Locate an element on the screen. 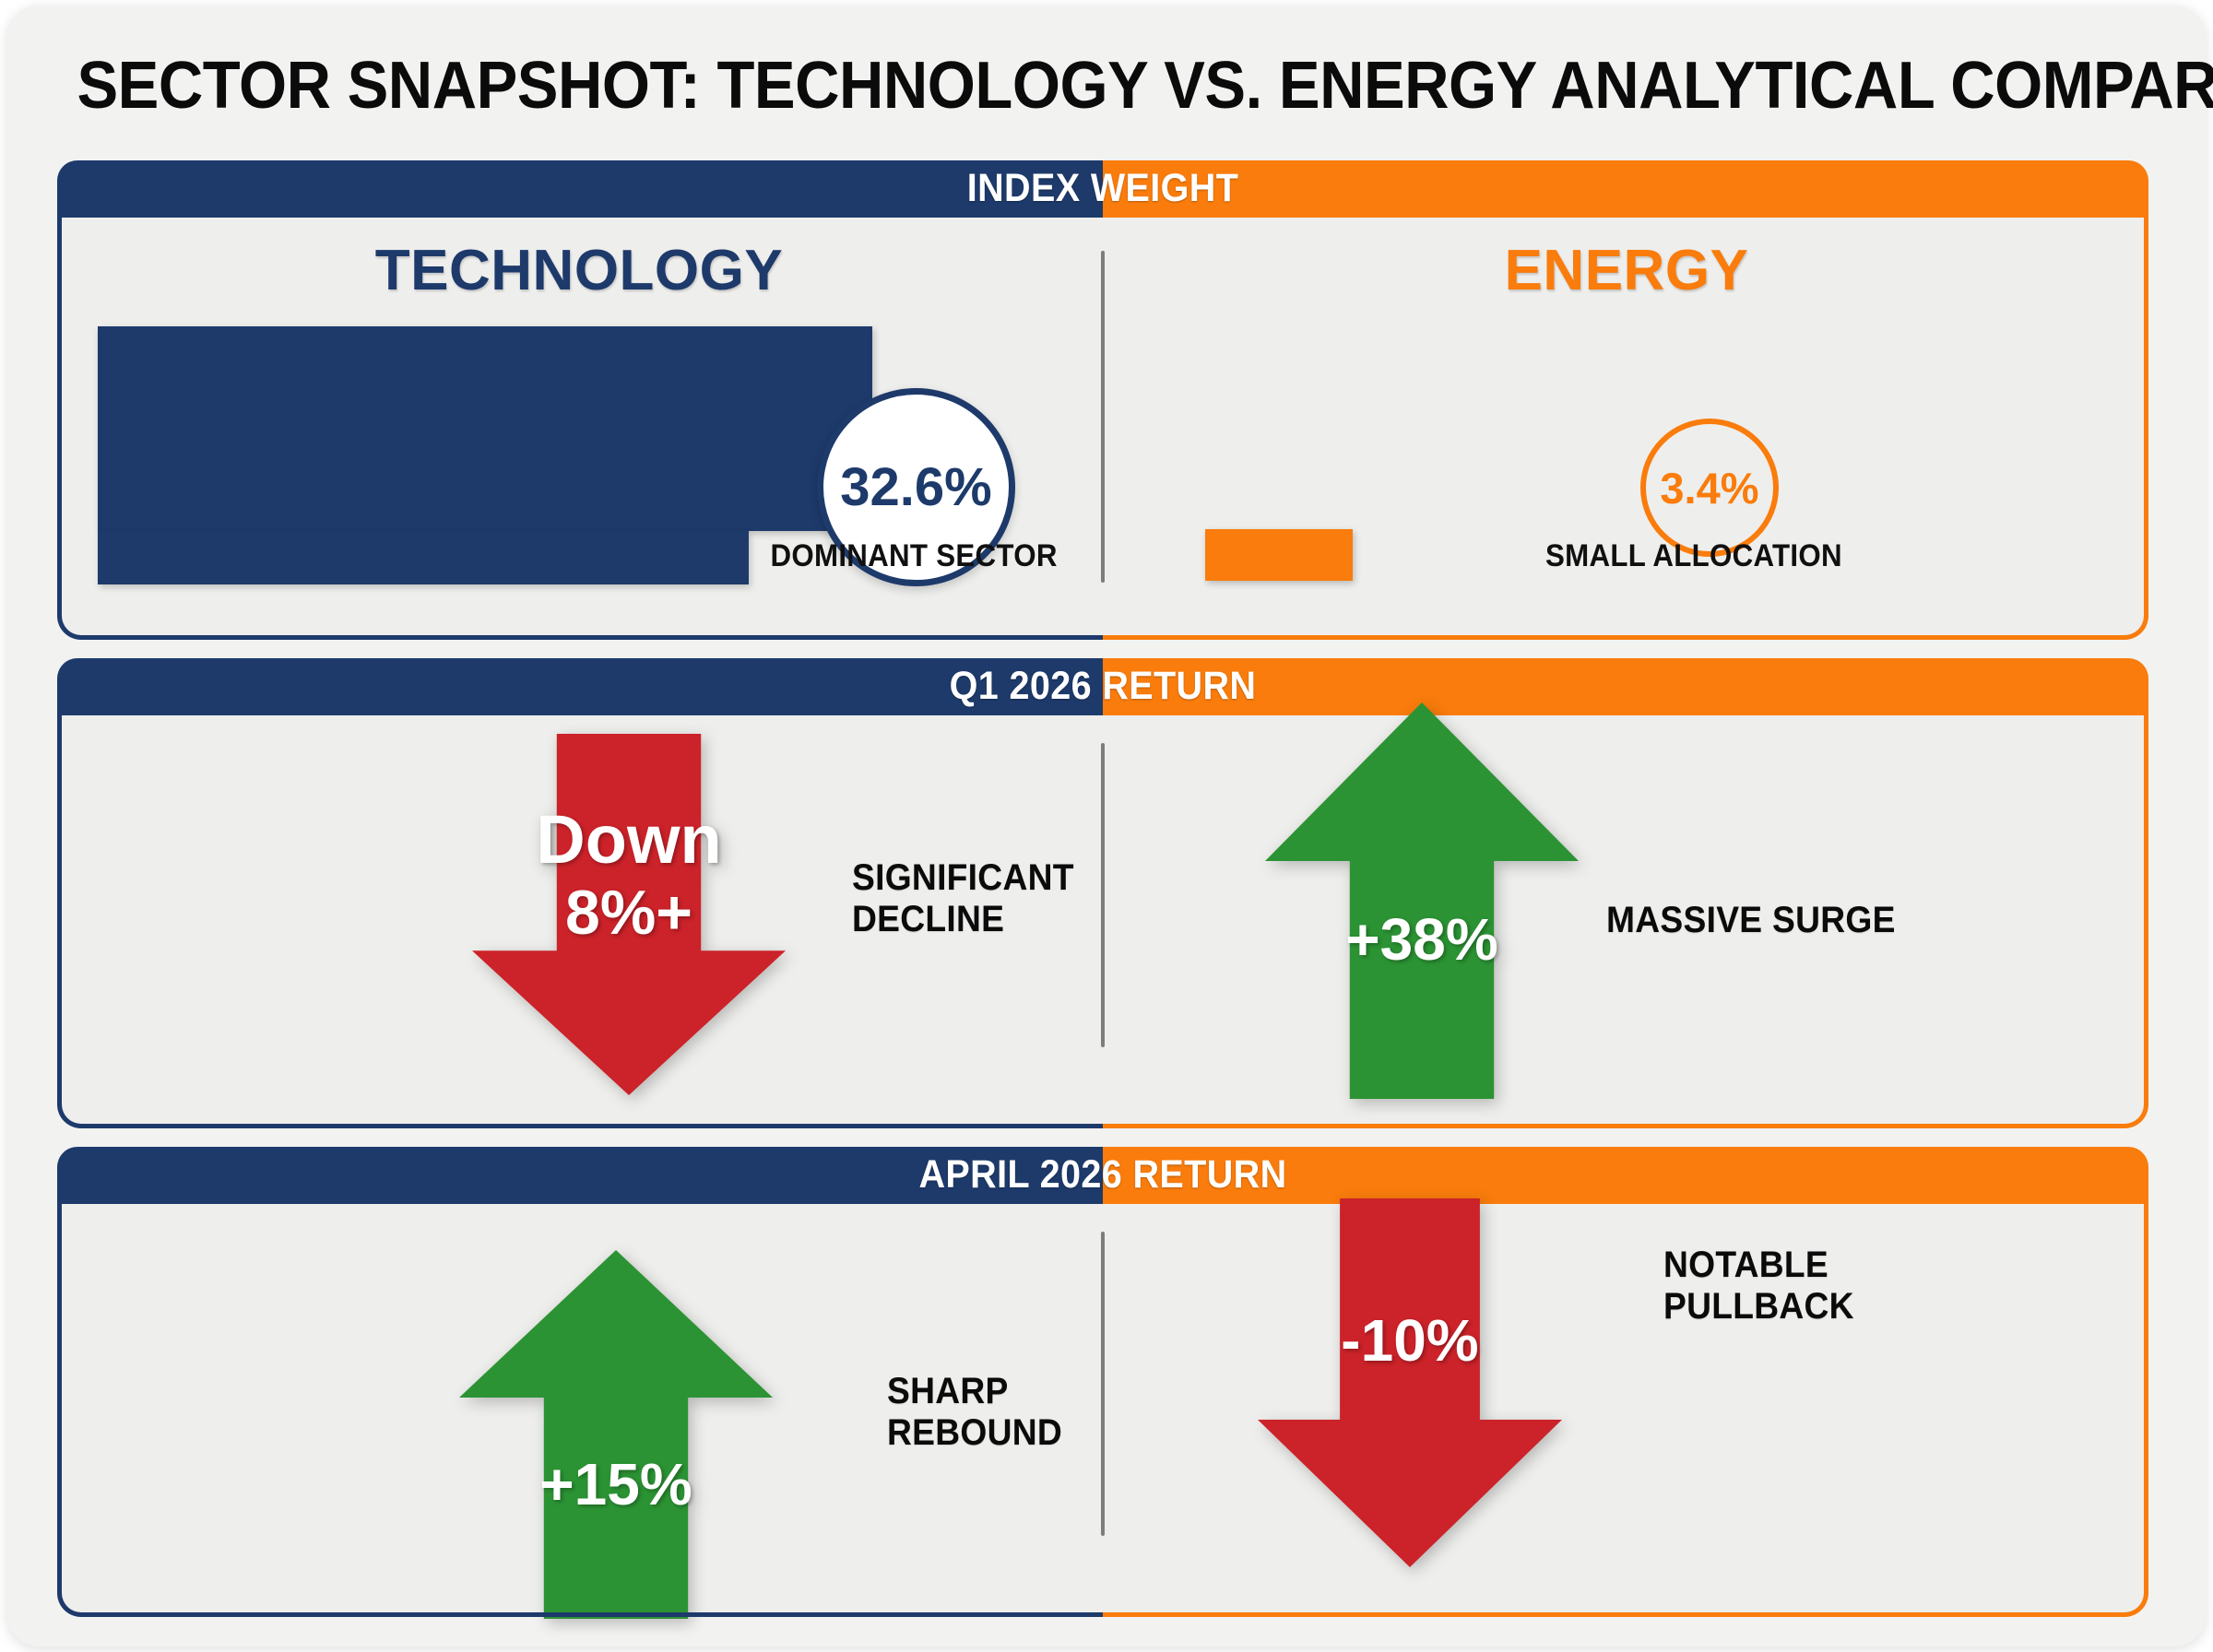 The height and width of the screenshot is (1652, 2213). band-label-index-weight: INDEX WEIGHT is located at coordinates (1102, 188).